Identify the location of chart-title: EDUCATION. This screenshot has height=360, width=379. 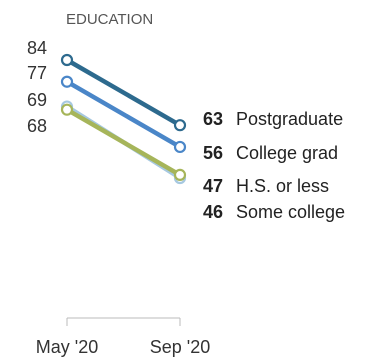
(109, 19).